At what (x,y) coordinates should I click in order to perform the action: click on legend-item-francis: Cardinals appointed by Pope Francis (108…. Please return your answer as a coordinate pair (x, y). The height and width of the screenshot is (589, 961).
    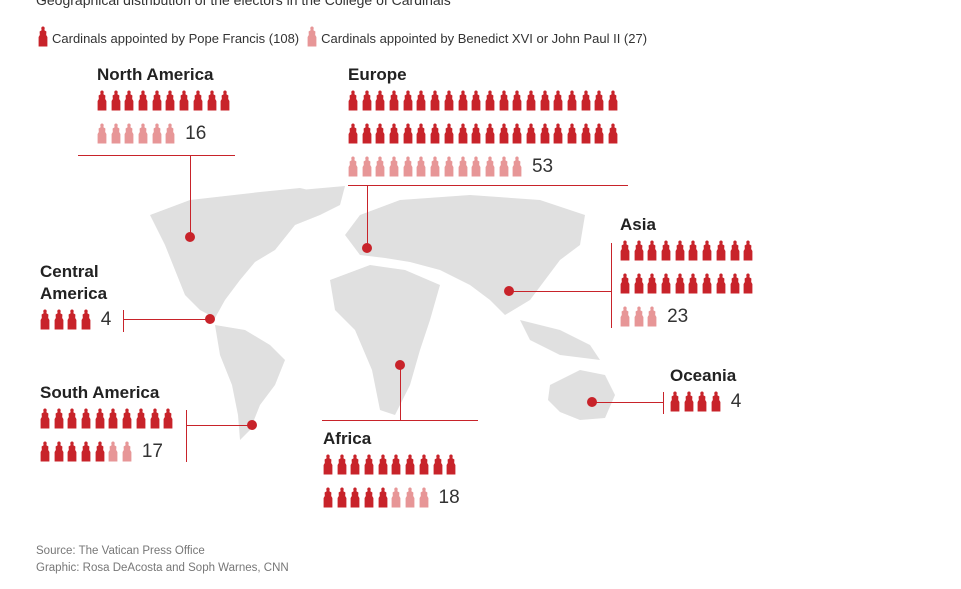
    Looking at the image, I should click on (168, 38).